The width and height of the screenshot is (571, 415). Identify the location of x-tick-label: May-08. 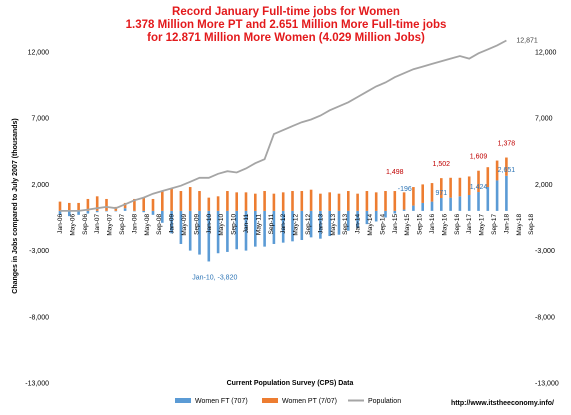
(147, 225).